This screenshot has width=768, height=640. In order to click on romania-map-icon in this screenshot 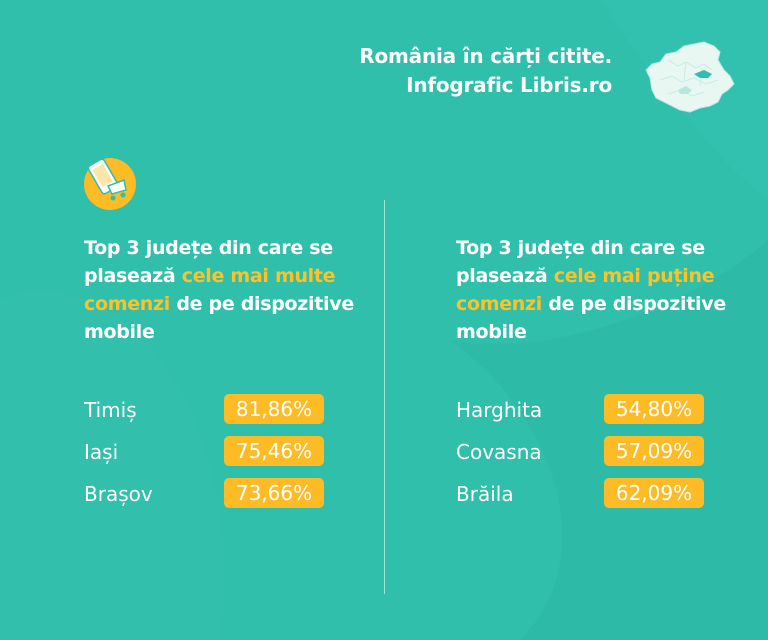, I will do `click(690, 77)`.